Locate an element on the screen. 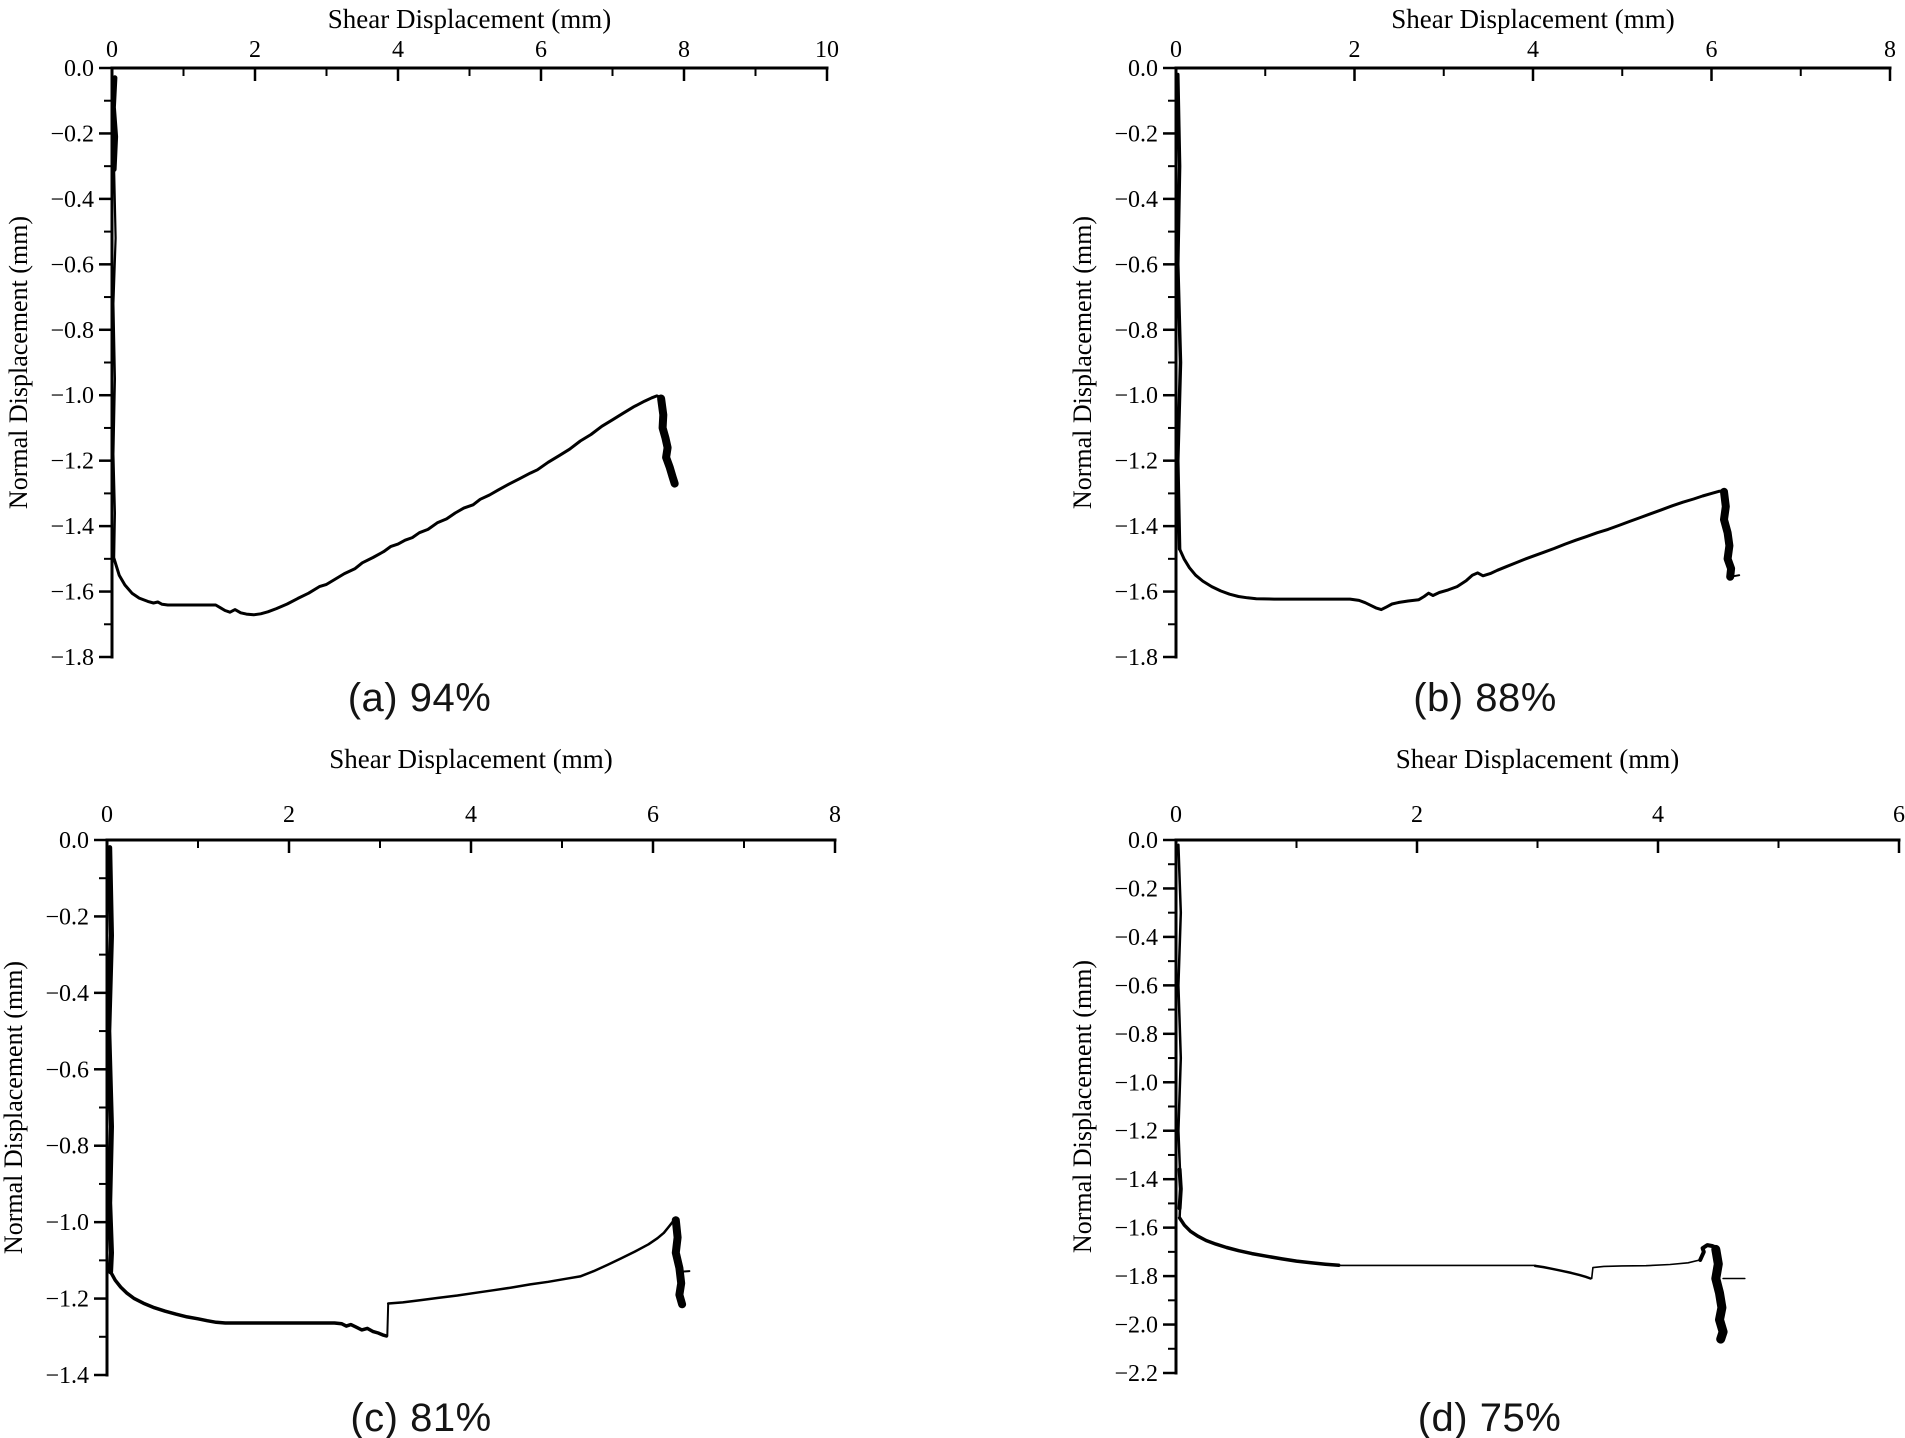 This screenshot has width=1905, height=1438. x-tick-label: 10 is located at coordinates (827, 50).